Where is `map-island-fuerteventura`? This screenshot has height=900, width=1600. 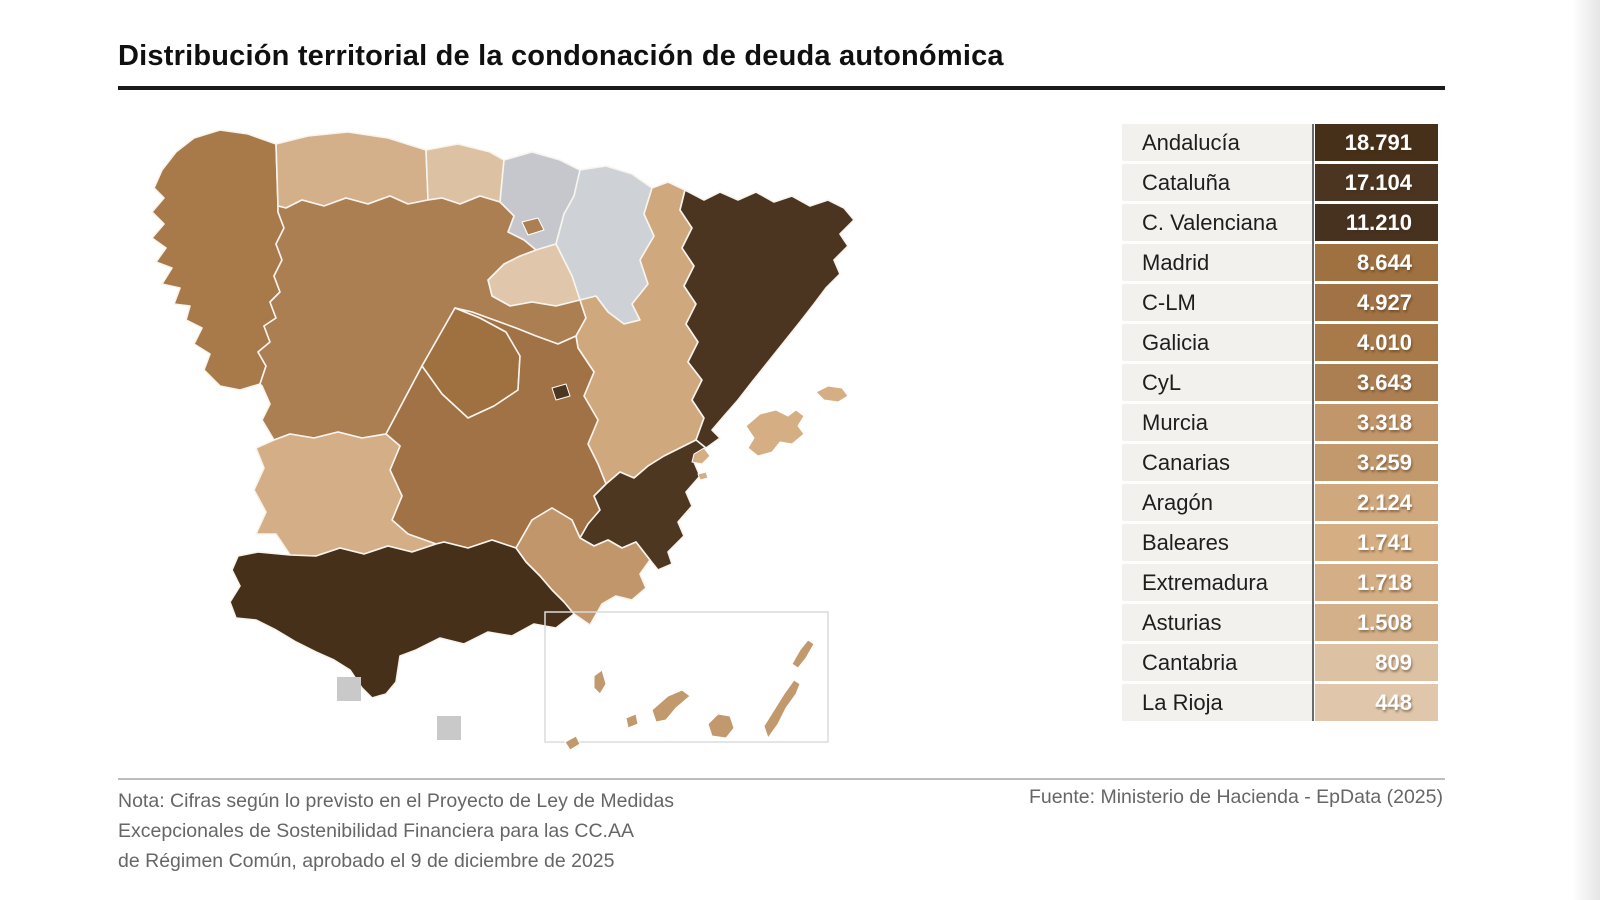
map-island-fuerteventura is located at coordinates (782, 709).